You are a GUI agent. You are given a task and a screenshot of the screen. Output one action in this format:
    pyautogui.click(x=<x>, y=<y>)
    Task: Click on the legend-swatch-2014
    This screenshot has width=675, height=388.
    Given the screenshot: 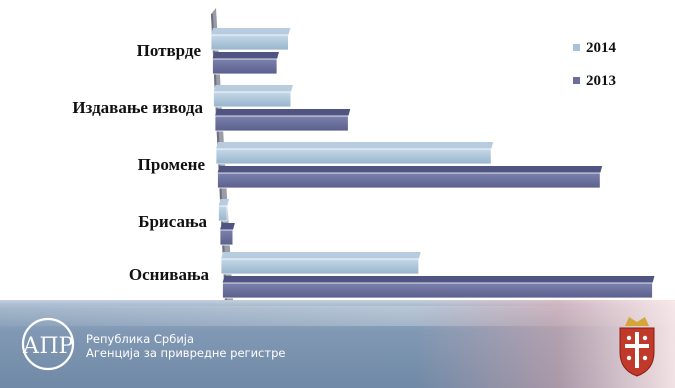 What is the action you would take?
    pyautogui.click(x=576, y=47)
    